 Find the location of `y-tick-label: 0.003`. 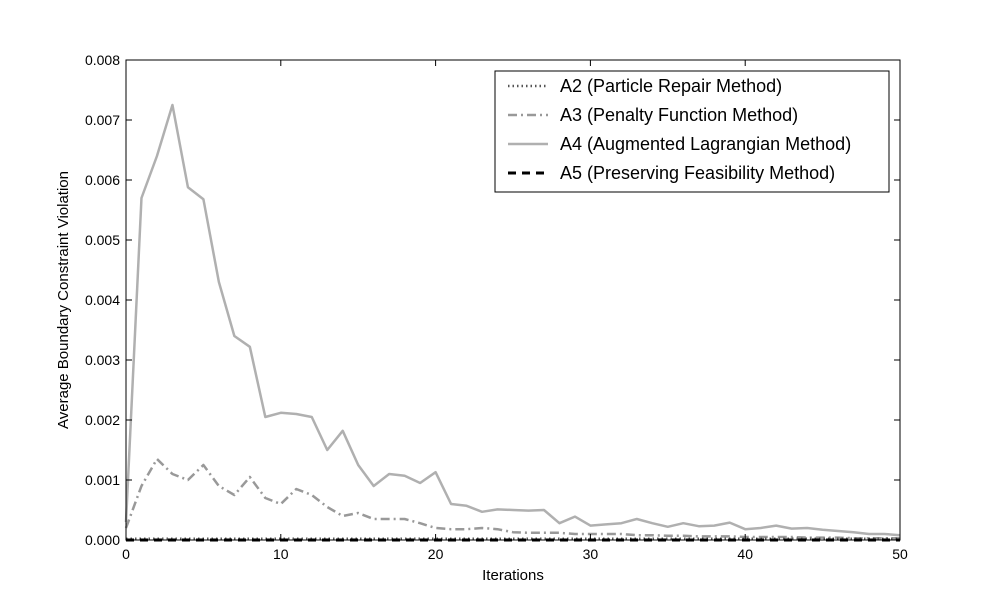

y-tick-label: 0.003 is located at coordinates (102, 360).